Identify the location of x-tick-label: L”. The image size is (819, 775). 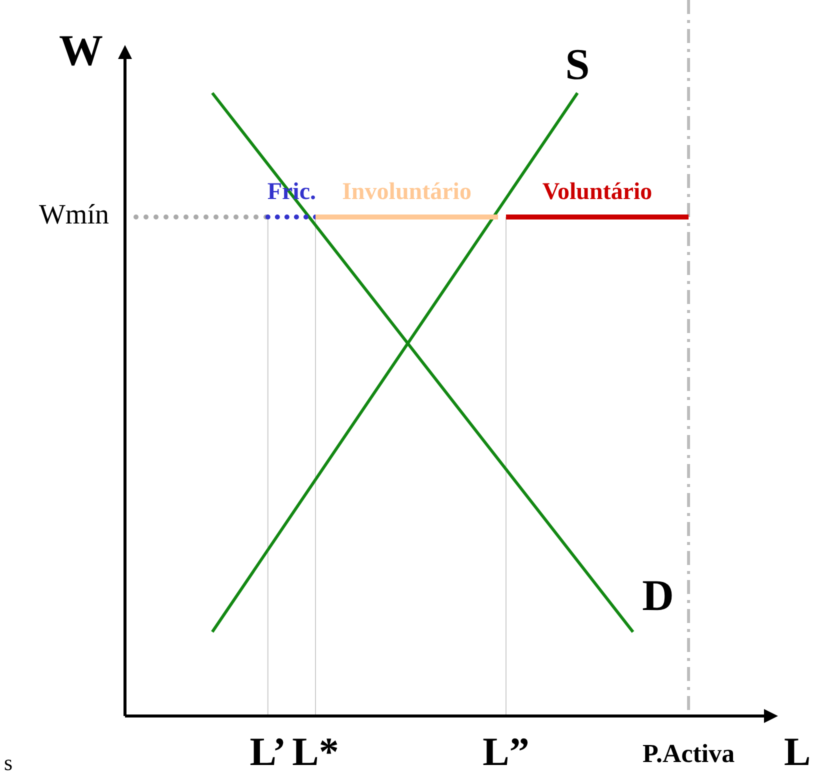
(506, 751).